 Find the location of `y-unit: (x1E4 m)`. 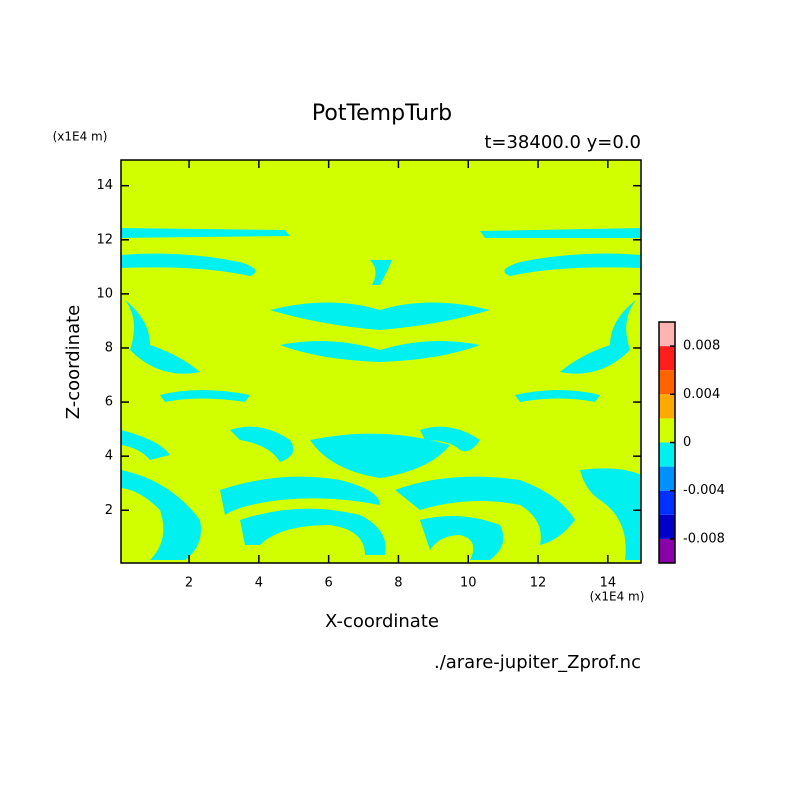

y-unit: (x1E4 m) is located at coordinates (80, 137).